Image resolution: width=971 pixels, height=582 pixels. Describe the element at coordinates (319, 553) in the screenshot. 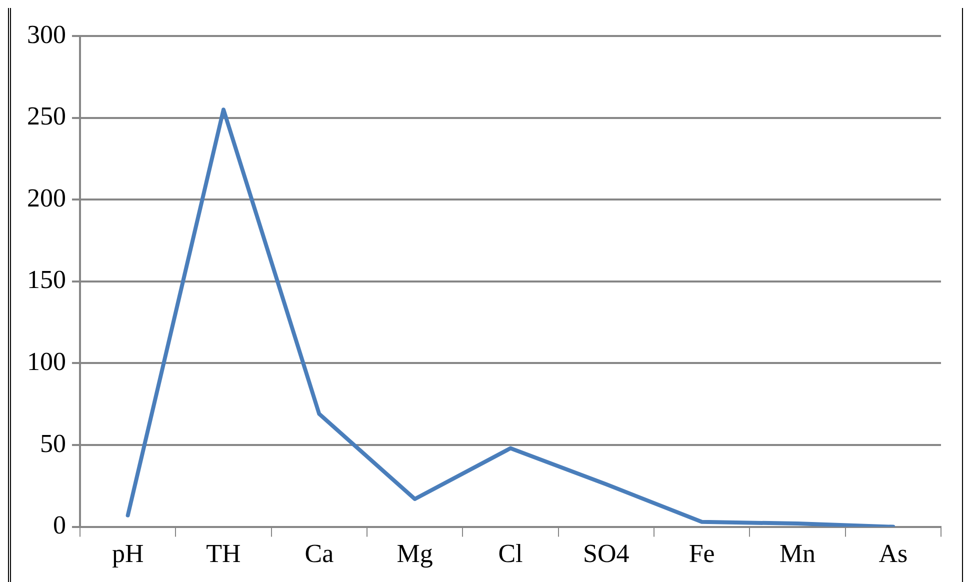

I see `x-tick-label: Ca` at that location.